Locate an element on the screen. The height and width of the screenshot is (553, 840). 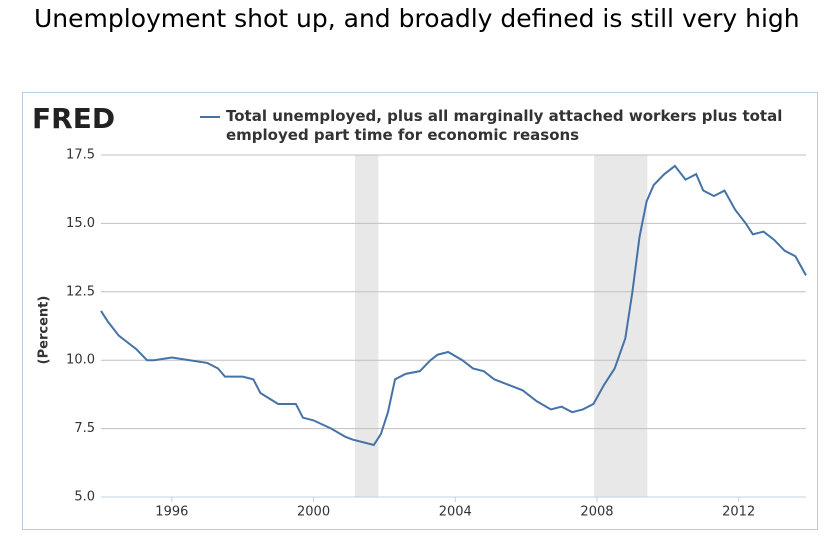
x-tick-label: 2012 is located at coordinates (738, 512).